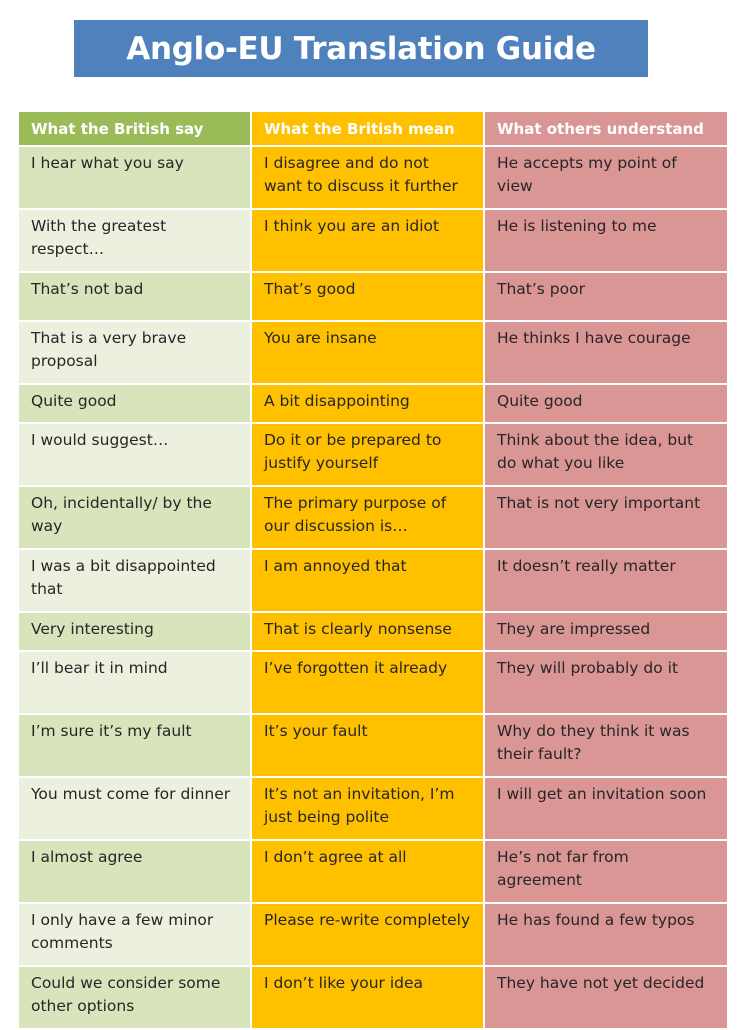  I want to click on cell-others-understand: That is not very important, so click(606, 517).